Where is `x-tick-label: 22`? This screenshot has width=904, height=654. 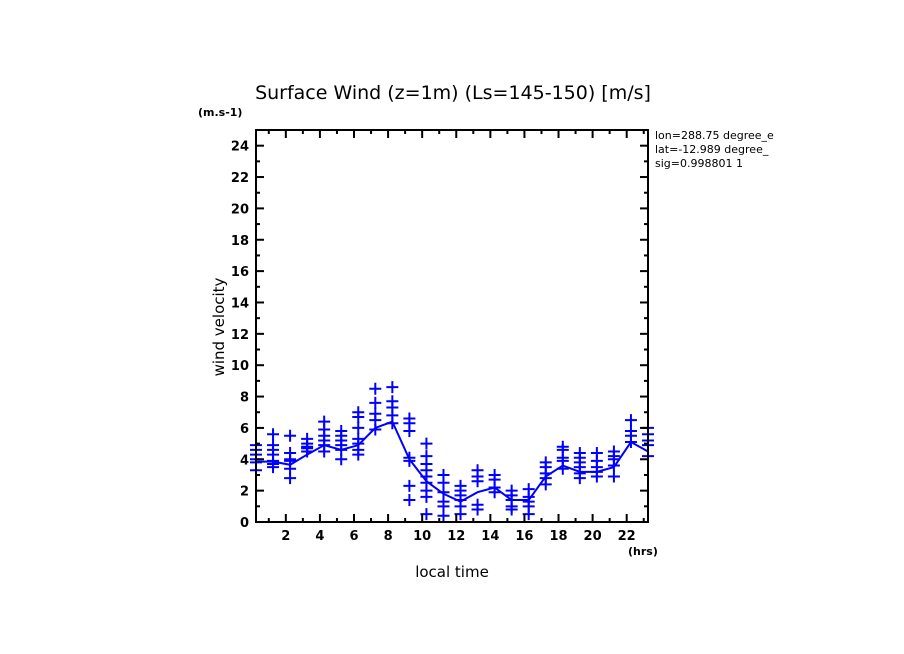
x-tick-label: 22 is located at coordinates (627, 536).